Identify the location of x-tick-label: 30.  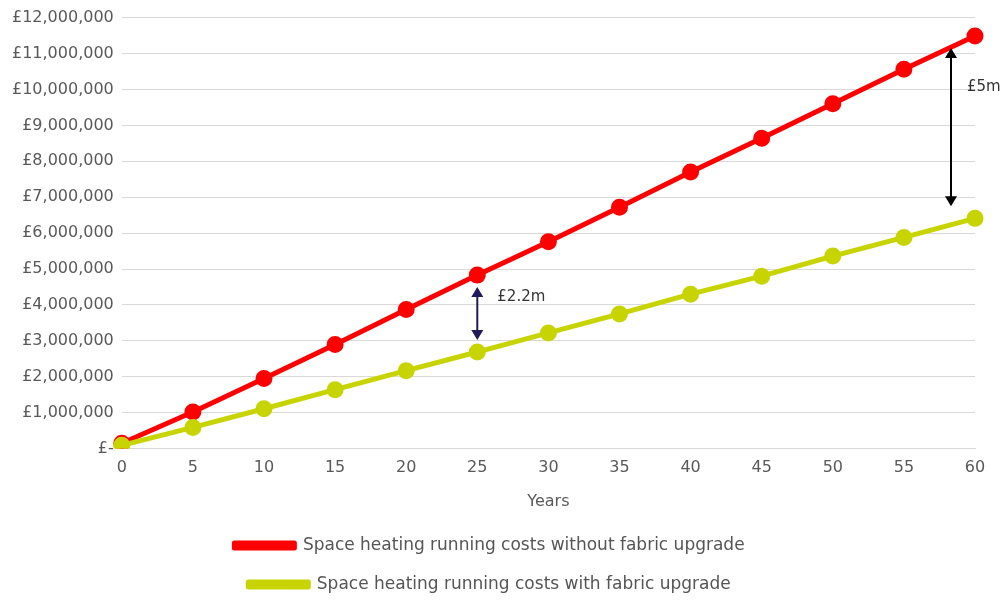
(548, 467).